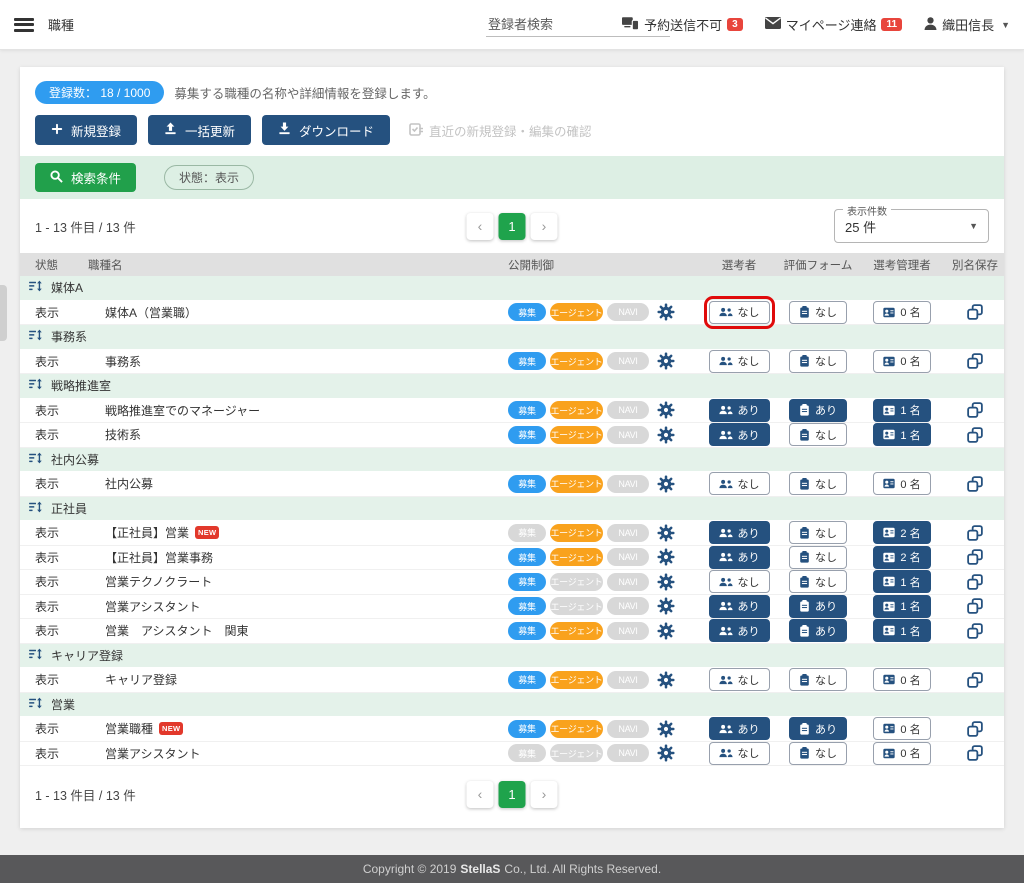 This screenshot has height=883, width=1024. Describe the element at coordinates (911, 223) in the screenshot. I see `per-page-select: 表示件数 25 件 ▼` at that location.